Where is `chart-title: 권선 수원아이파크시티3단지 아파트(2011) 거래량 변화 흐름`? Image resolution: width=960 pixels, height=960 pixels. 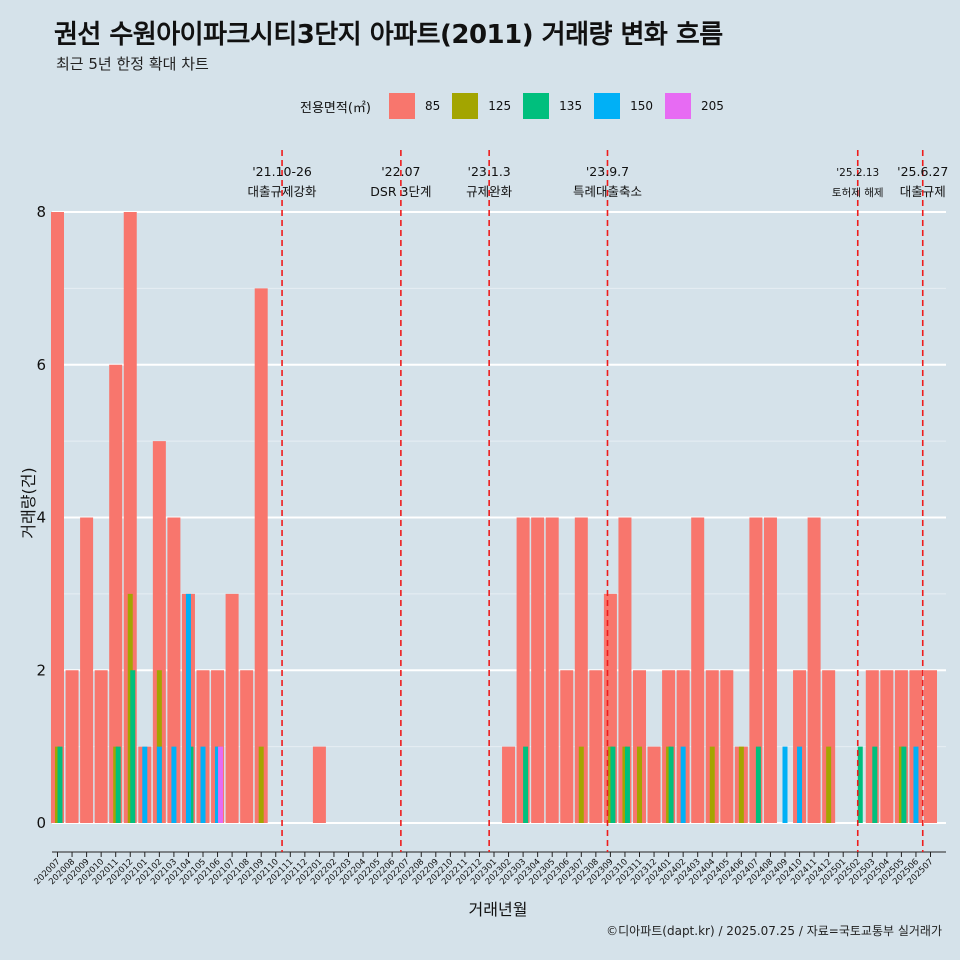
chart-title: 권선 수원아이파크시티3단지 아파트(2011) 거래량 변화 흐름 is located at coordinates (388, 35).